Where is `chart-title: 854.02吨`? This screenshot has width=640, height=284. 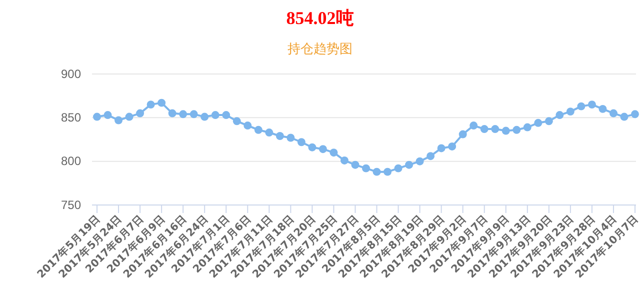
chart-title: 854.02吨 is located at coordinates (320, 18).